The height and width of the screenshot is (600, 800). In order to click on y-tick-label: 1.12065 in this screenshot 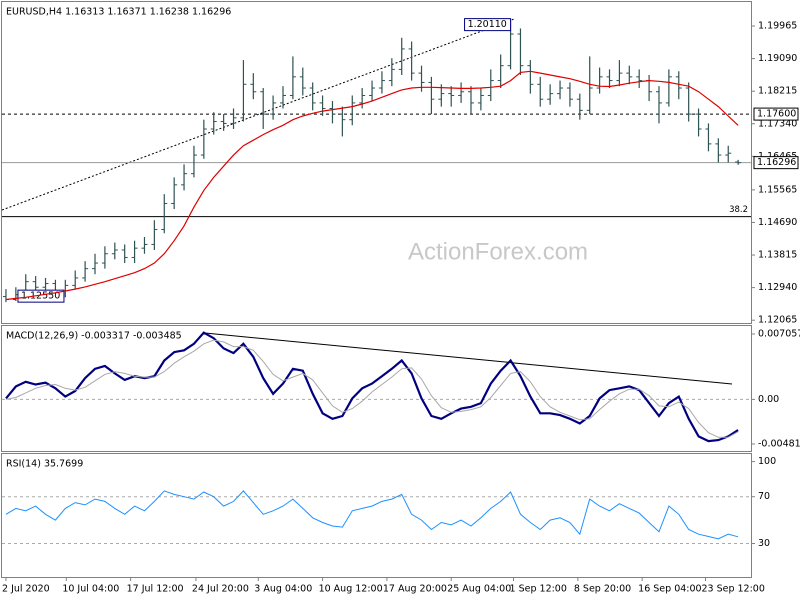, I will do `click(777, 320)`.